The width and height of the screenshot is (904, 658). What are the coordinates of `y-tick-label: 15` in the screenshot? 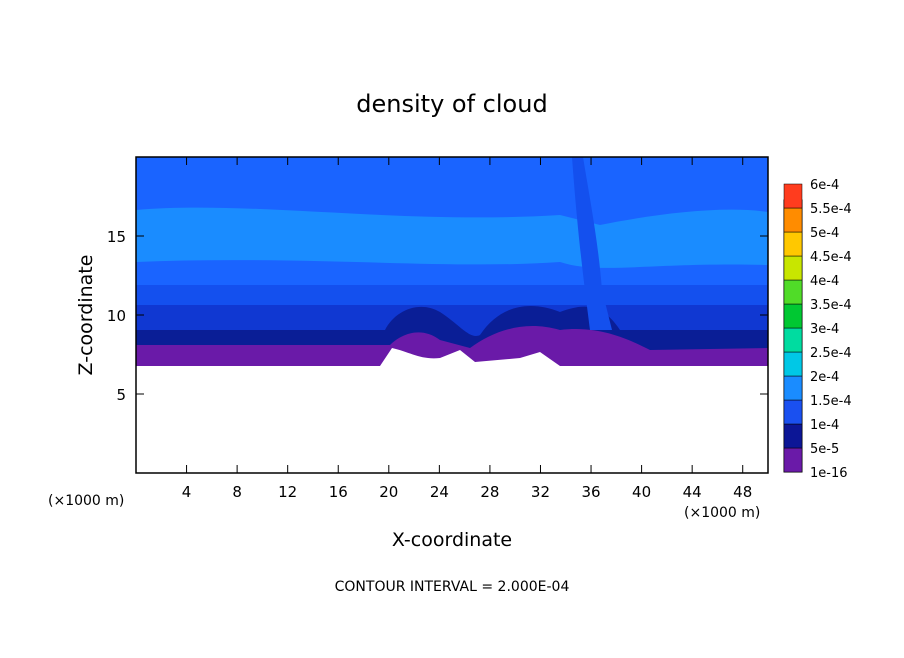 It's located at (116, 237).